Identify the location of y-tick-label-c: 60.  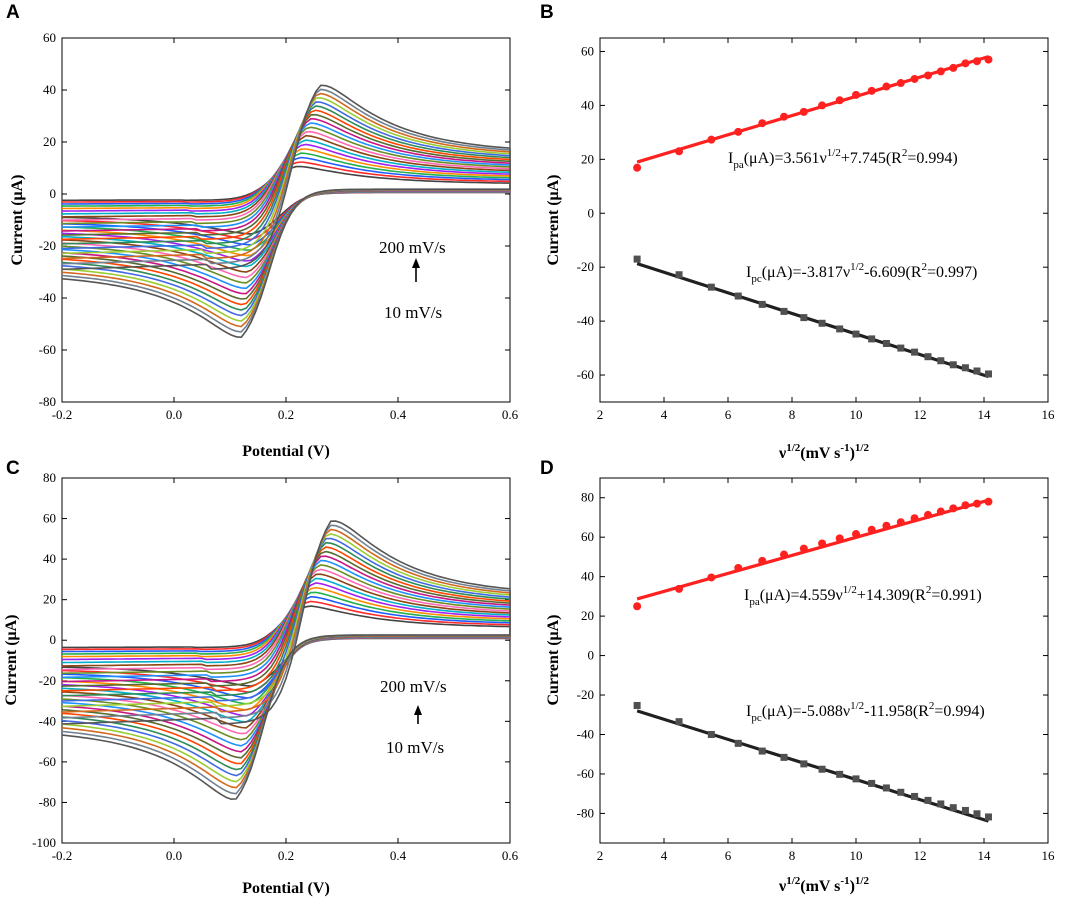
(49, 518).